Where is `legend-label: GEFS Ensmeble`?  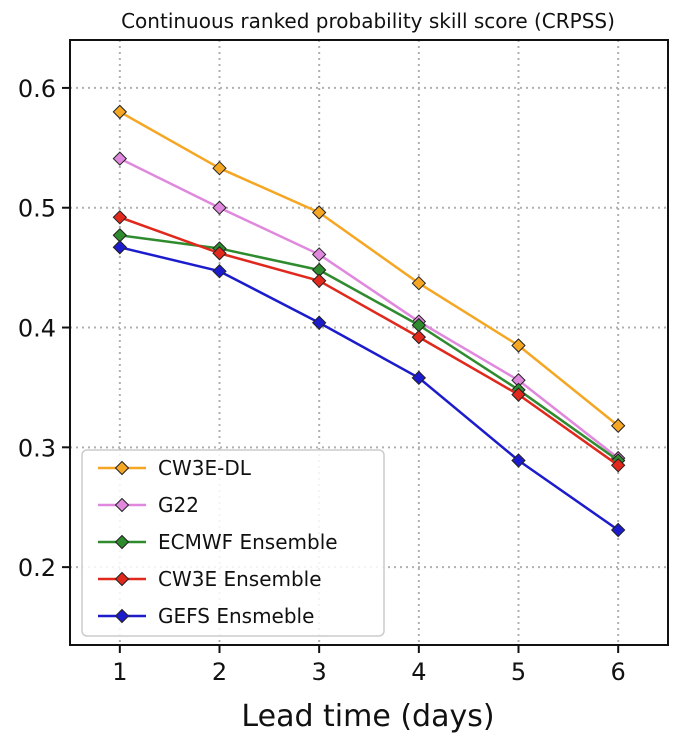 legend-label: GEFS Ensmeble is located at coordinates (236, 616).